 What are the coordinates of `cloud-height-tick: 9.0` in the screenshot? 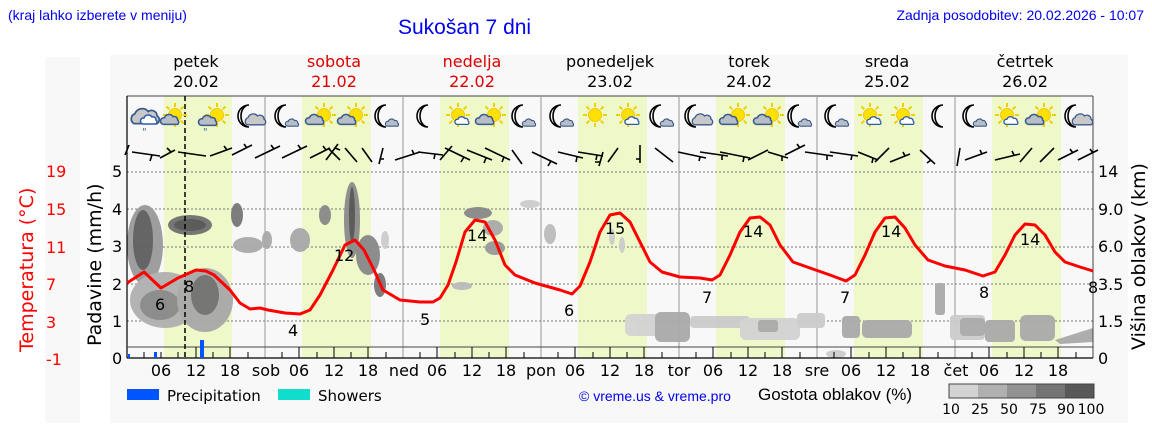 It's located at (1111, 209).